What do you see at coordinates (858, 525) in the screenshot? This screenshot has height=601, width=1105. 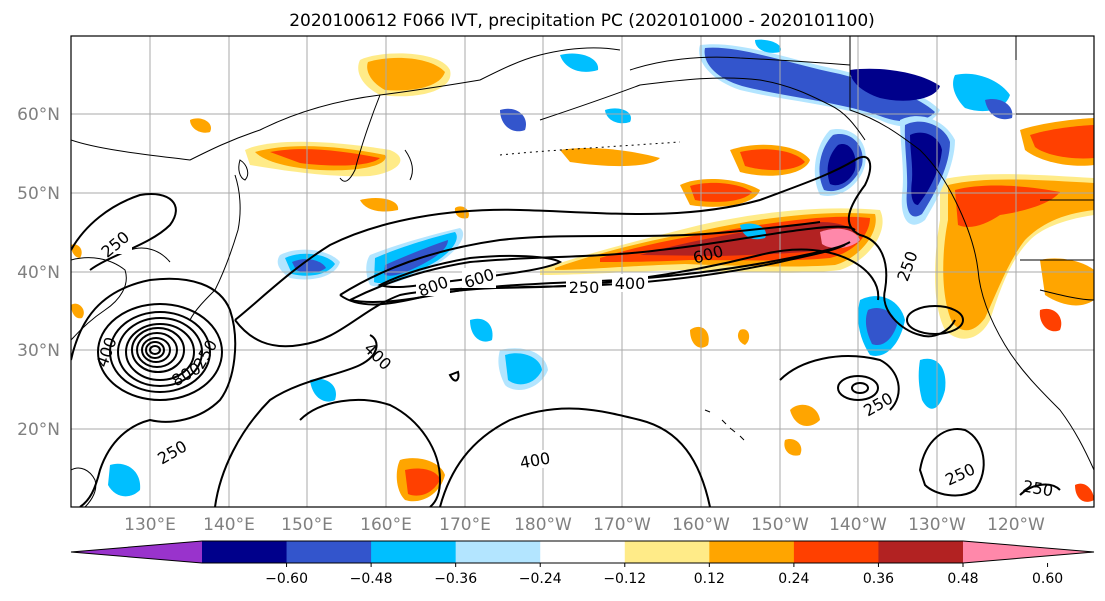 I see `lon-label: 140°W` at bounding box center [858, 525].